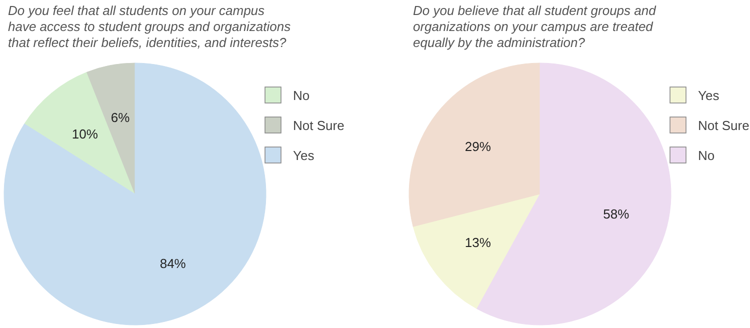 This screenshot has width=750, height=328. What do you see at coordinates (150, 26) in the screenshot?
I see `chart-title: Do you feel that all students on your campus have access to student groups and organizations that reflect their beliefs, identities, and interests?` at bounding box center [150, 26].